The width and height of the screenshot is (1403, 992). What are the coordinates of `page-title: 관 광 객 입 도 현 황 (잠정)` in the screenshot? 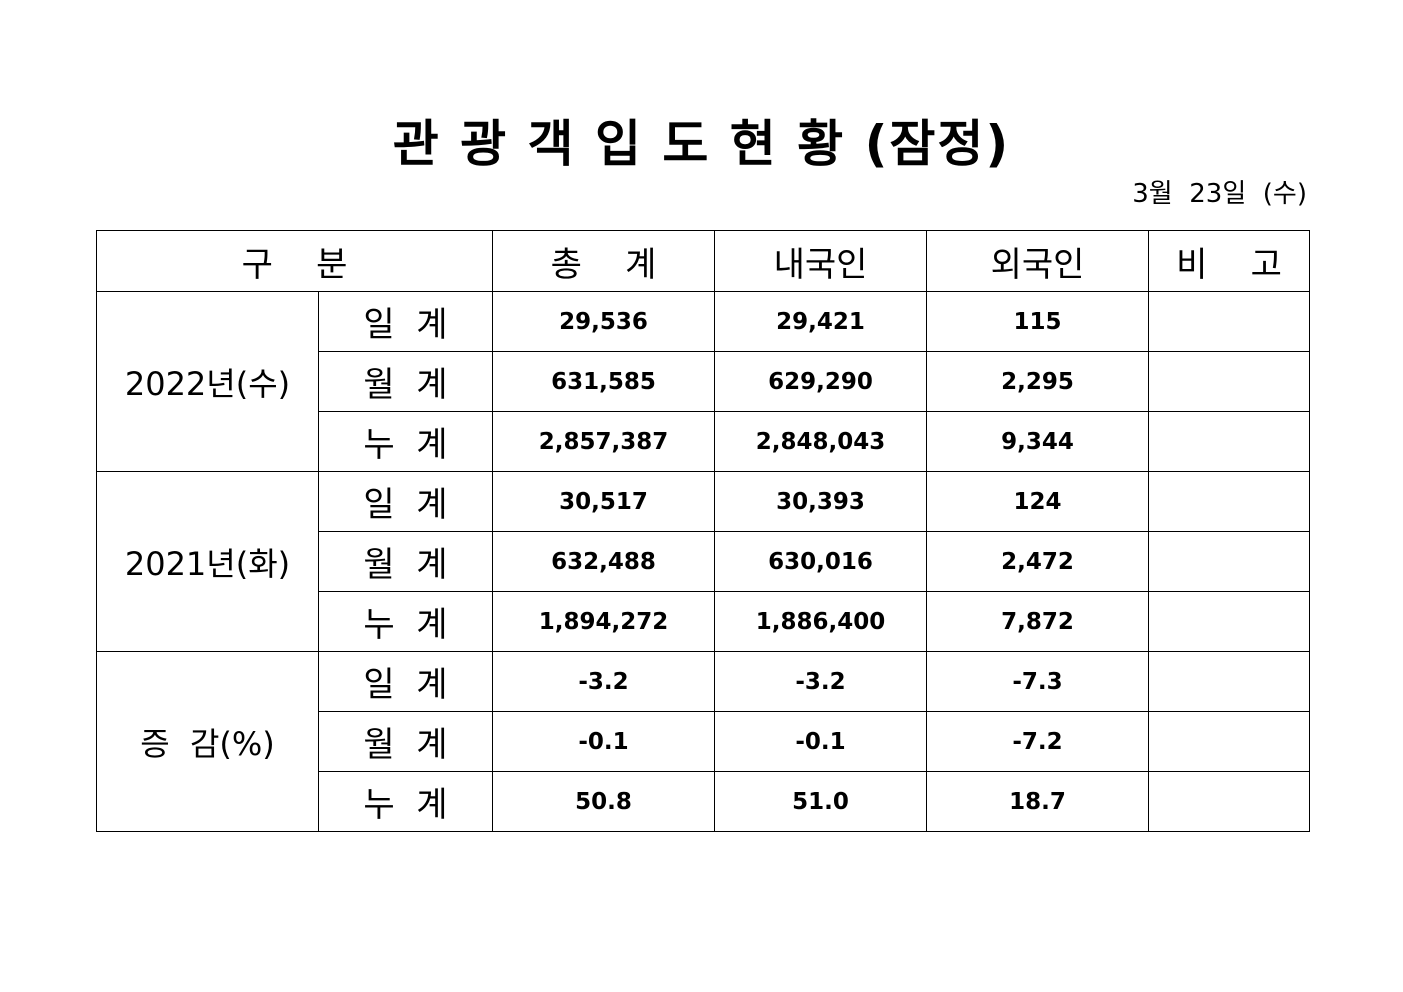 It's located at (701, 144).